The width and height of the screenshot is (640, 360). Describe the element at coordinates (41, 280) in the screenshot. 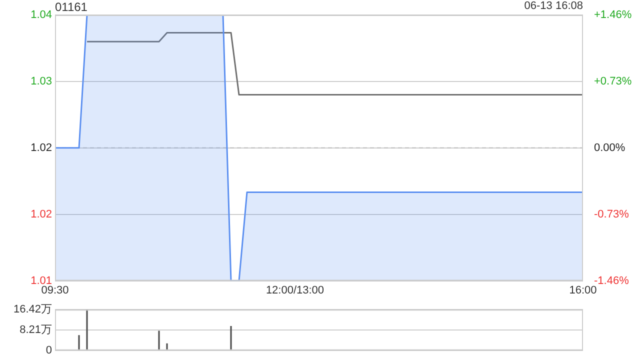

I see `y-tick-label: 1.01` at that location.